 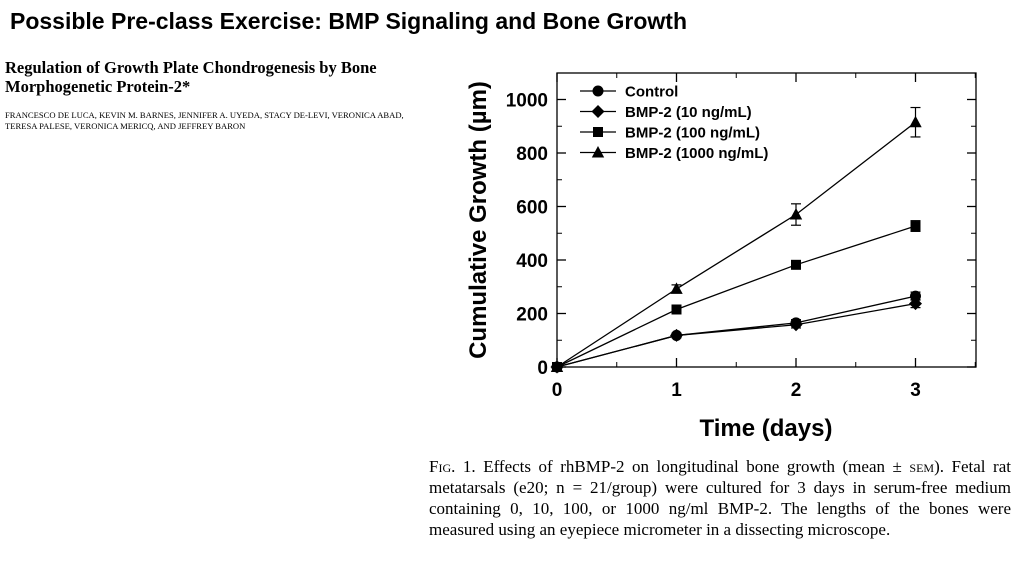 What do you see at coordinates (532, 261) in the screenshot?
I see `y-tick-label: 400` at bounding box center [532, 261].